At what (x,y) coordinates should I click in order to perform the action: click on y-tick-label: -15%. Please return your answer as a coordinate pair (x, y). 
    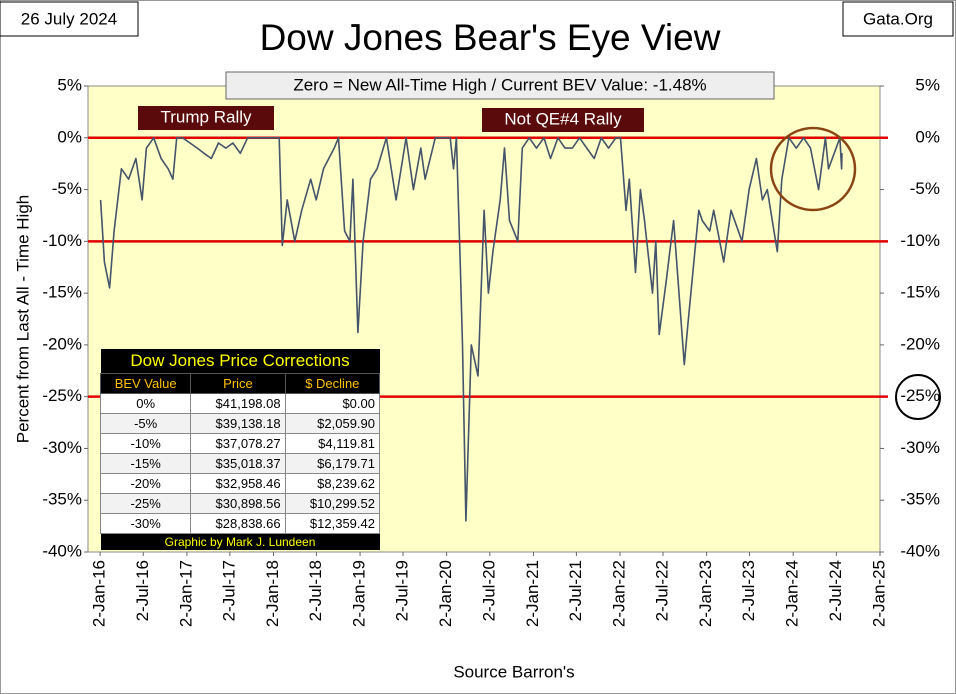
    Looking at the image, I should click on (62, 292).